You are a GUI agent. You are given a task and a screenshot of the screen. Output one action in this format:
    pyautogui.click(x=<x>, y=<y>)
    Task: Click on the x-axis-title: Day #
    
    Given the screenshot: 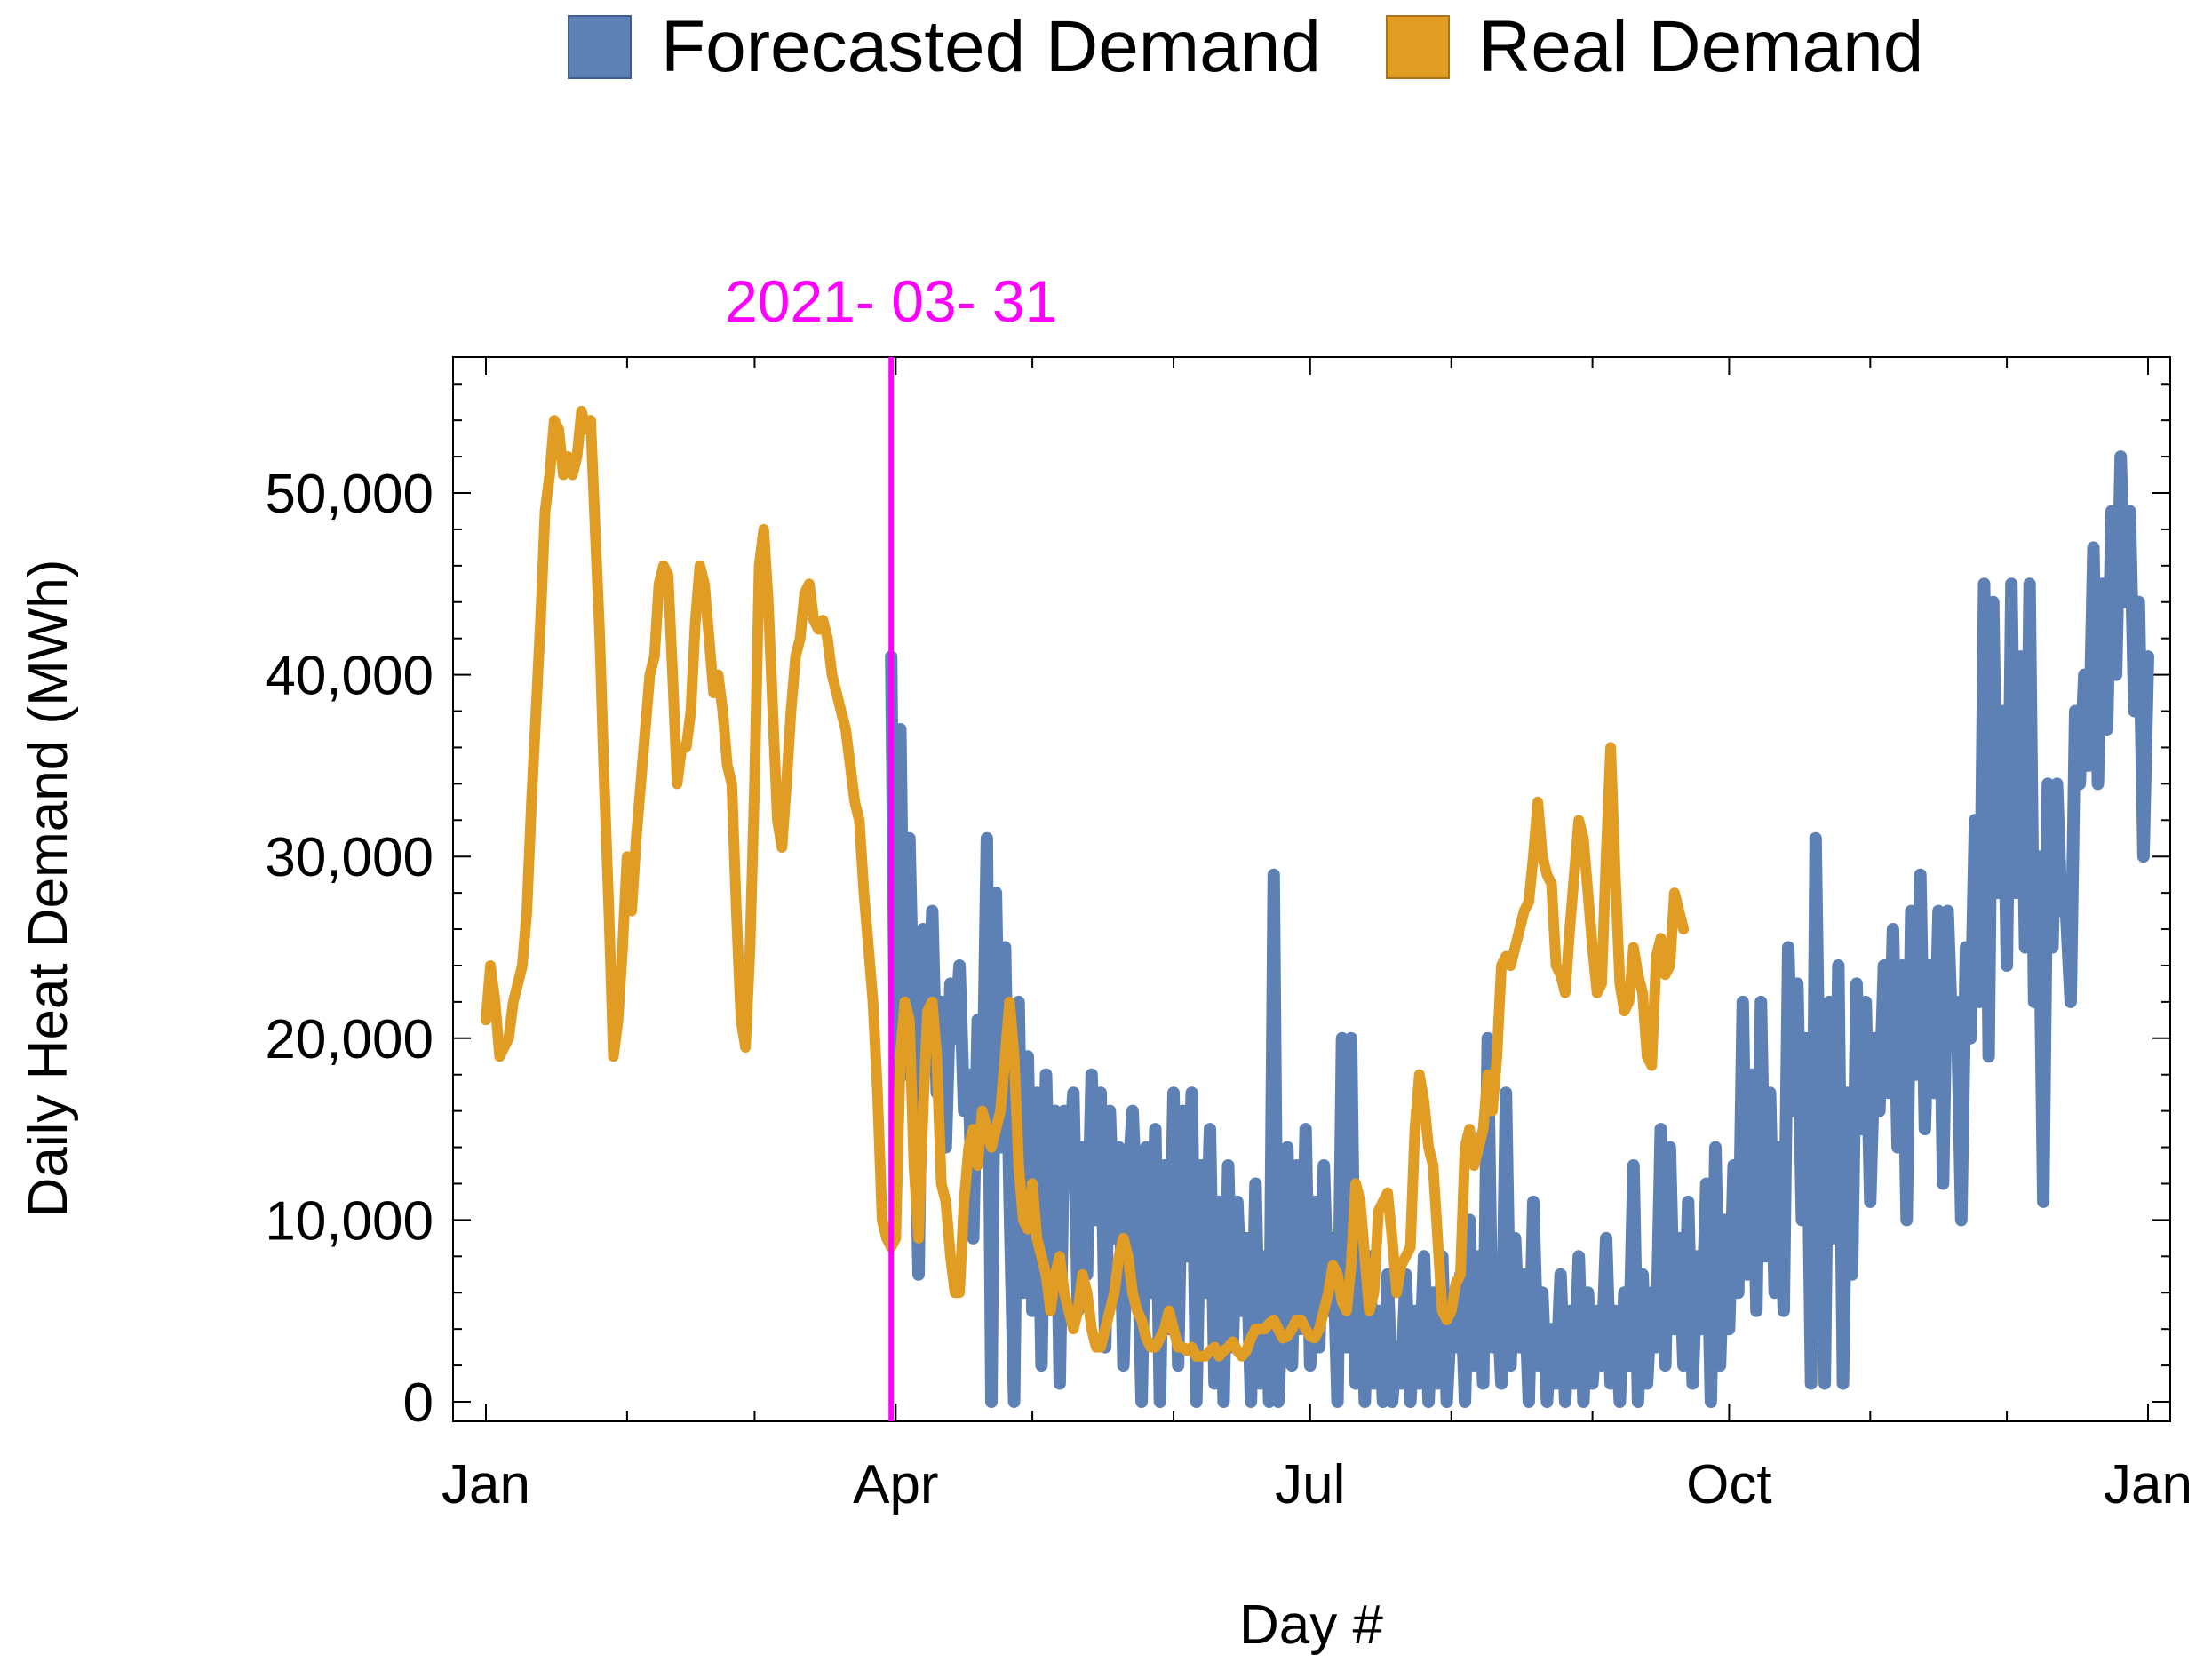 What is the action you would take?
    pyautogui.click(x=1311, y=1625)
    